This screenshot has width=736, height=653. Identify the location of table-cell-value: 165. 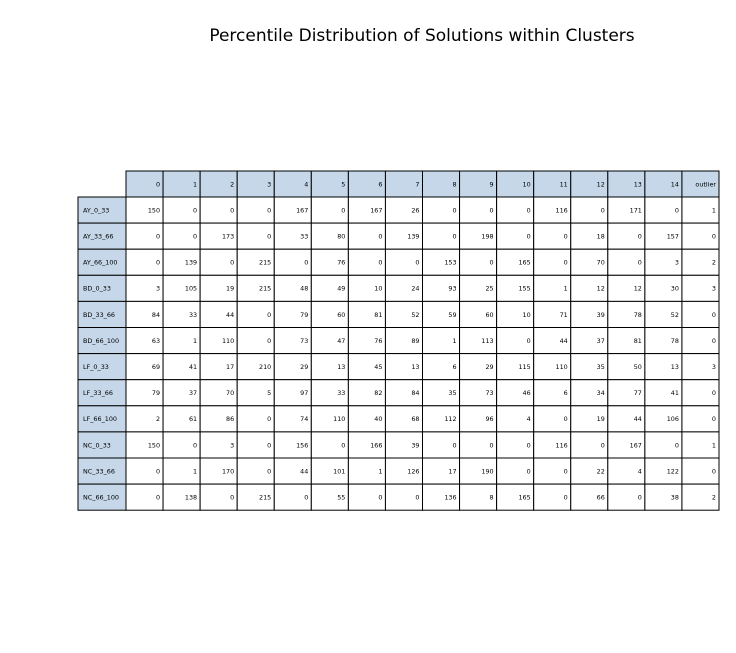
(524, 497).